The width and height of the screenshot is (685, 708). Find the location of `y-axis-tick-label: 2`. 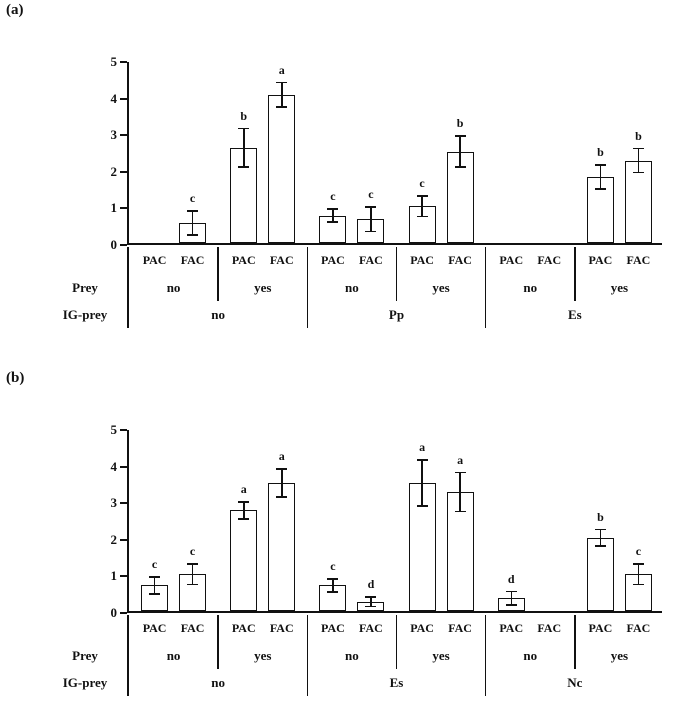

y-axis-tick-label: 2 is located at coordinates (114, 539).